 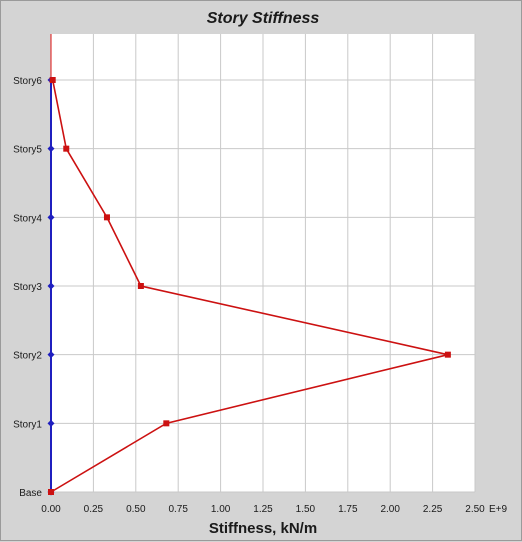 What do you see at coordinates (27, 356) in the screenshot?
I see `y-tick-label: Story2` at bounding box center [27, 356].